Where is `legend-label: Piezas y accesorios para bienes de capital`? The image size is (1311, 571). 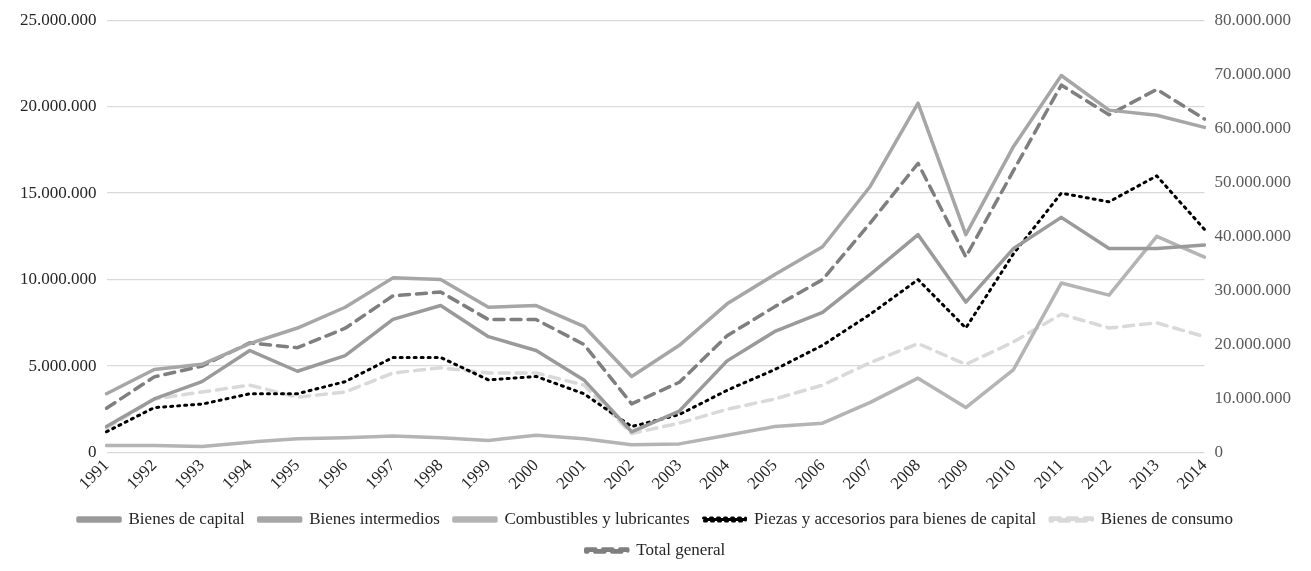 legend-label: Piezas y accesorios para bienes de capital is located at coordinates (895, 518).